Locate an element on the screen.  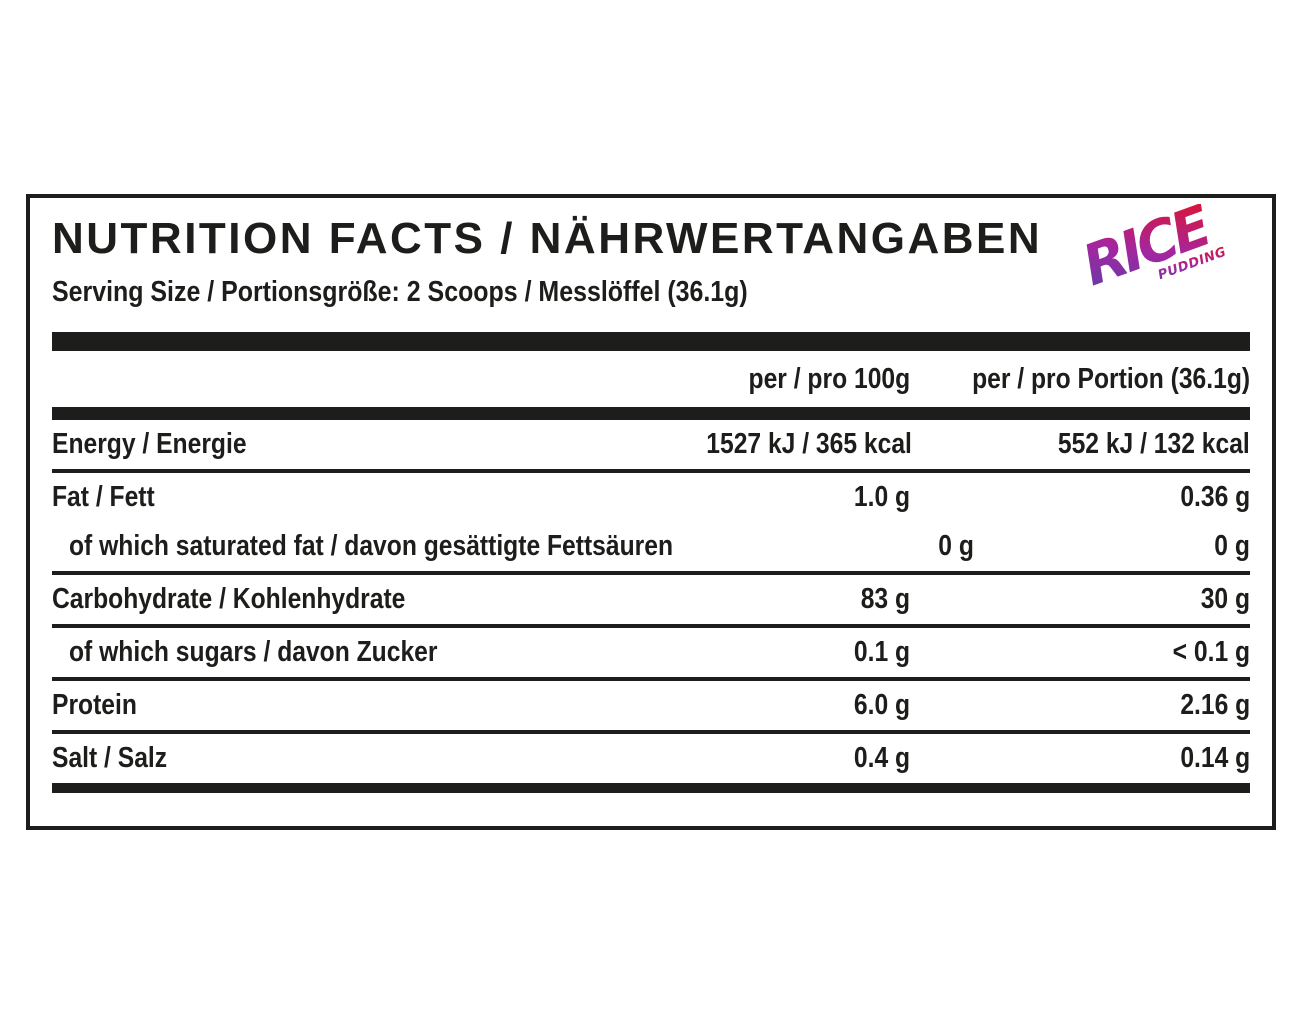
nutrition-row: Fat / Fett 1.0 g 0.36 g is located at coordinates (651, 497).